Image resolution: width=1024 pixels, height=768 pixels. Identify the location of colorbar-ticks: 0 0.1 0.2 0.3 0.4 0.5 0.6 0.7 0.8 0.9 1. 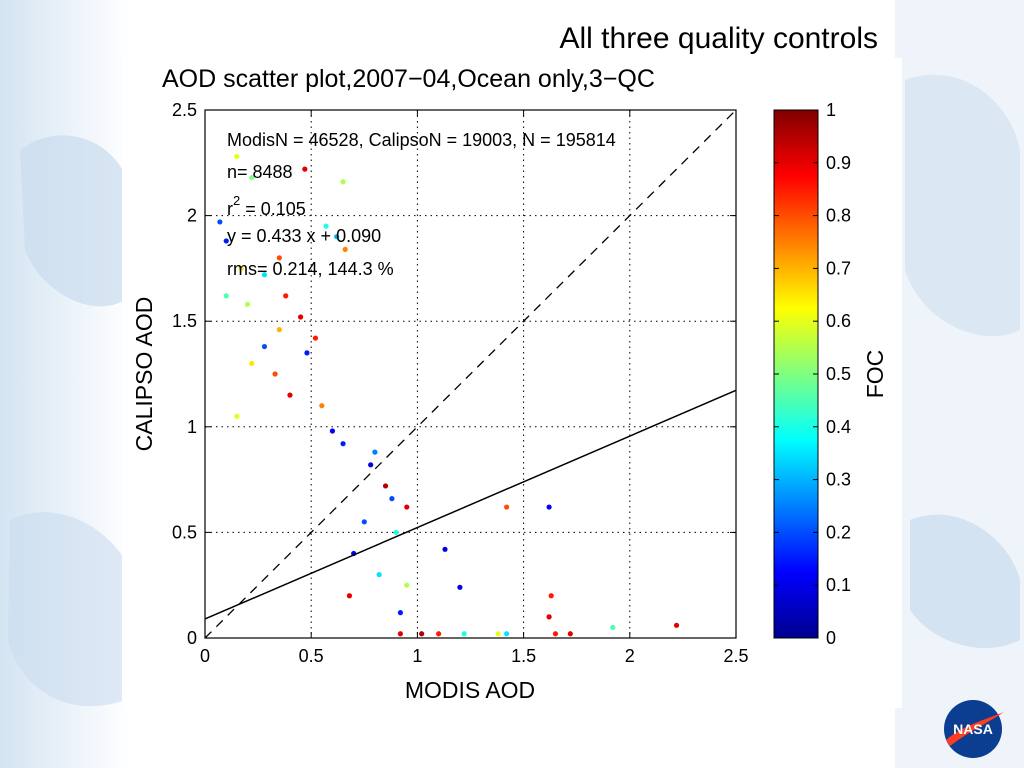
(812, 374).